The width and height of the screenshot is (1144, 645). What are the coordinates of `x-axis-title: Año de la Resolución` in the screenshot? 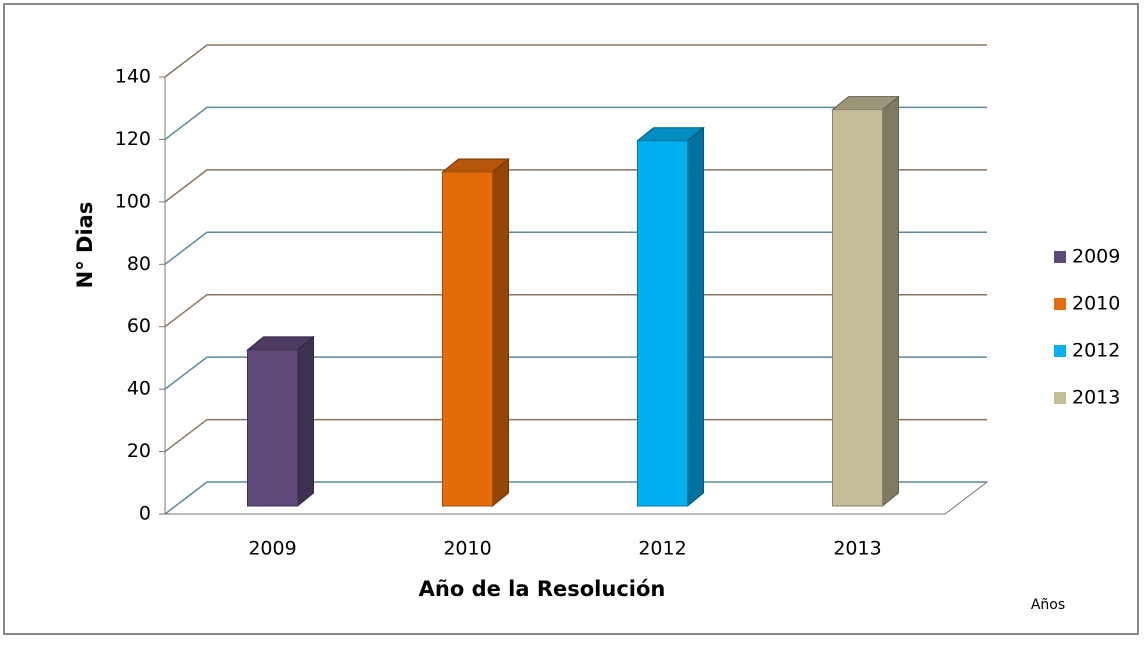 It's located at (542, 589).